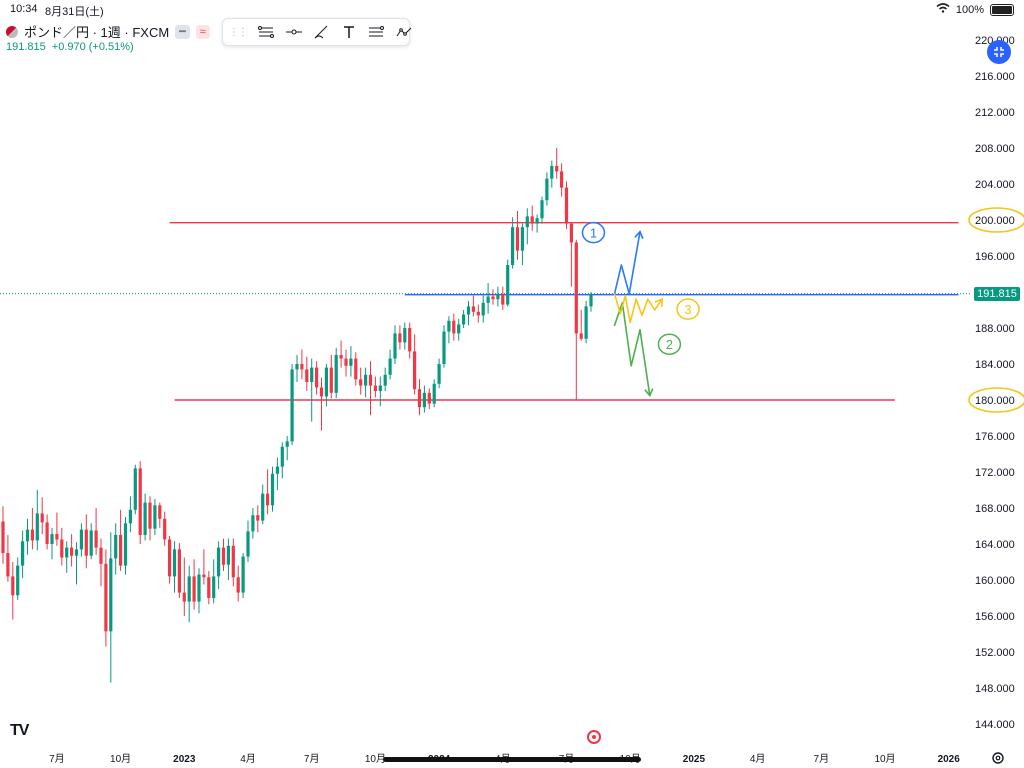 This screenshot has height=768, width=1024. Describe the element at coordinates (322, 32) in the screenshot. I see `brush-tool-icon` at that location.